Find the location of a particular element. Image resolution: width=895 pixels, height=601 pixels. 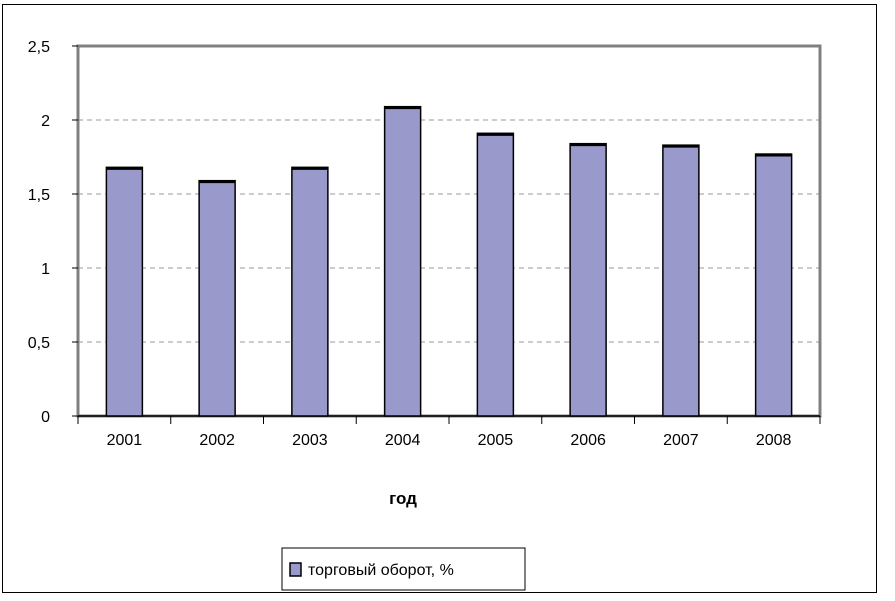

x-axis-ticks: 2001 2002 2003 2004 2005 2006 2007 2008 is located at coordinates (449, 432).